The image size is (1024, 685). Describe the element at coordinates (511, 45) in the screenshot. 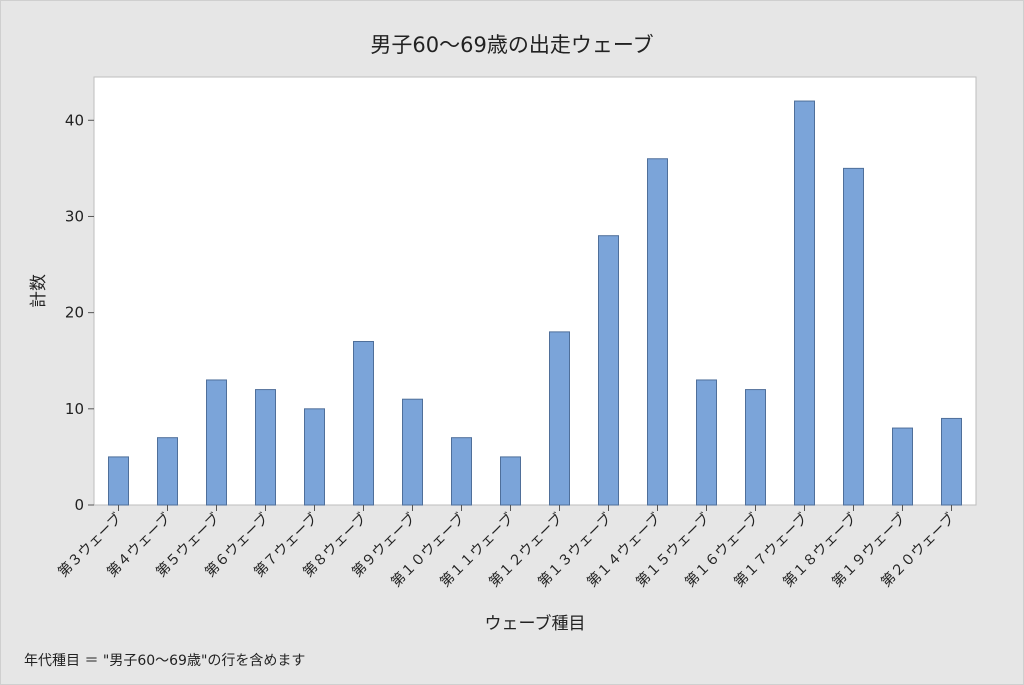

I see `chart-title: 男子60～69歳の出走ウェーブ` at that location.